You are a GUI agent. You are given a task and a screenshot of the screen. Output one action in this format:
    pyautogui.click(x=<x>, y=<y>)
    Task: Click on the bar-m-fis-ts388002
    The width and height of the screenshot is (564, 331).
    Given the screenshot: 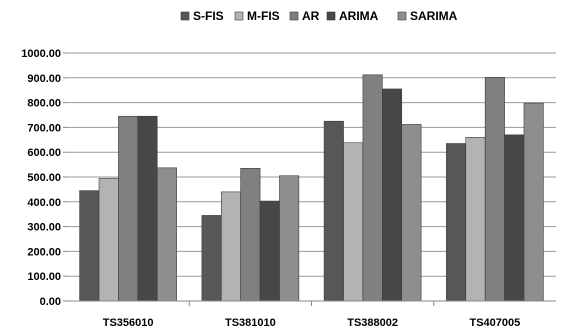 What is the action you would take?
    pyautogui.click(x=353, y=222)
    